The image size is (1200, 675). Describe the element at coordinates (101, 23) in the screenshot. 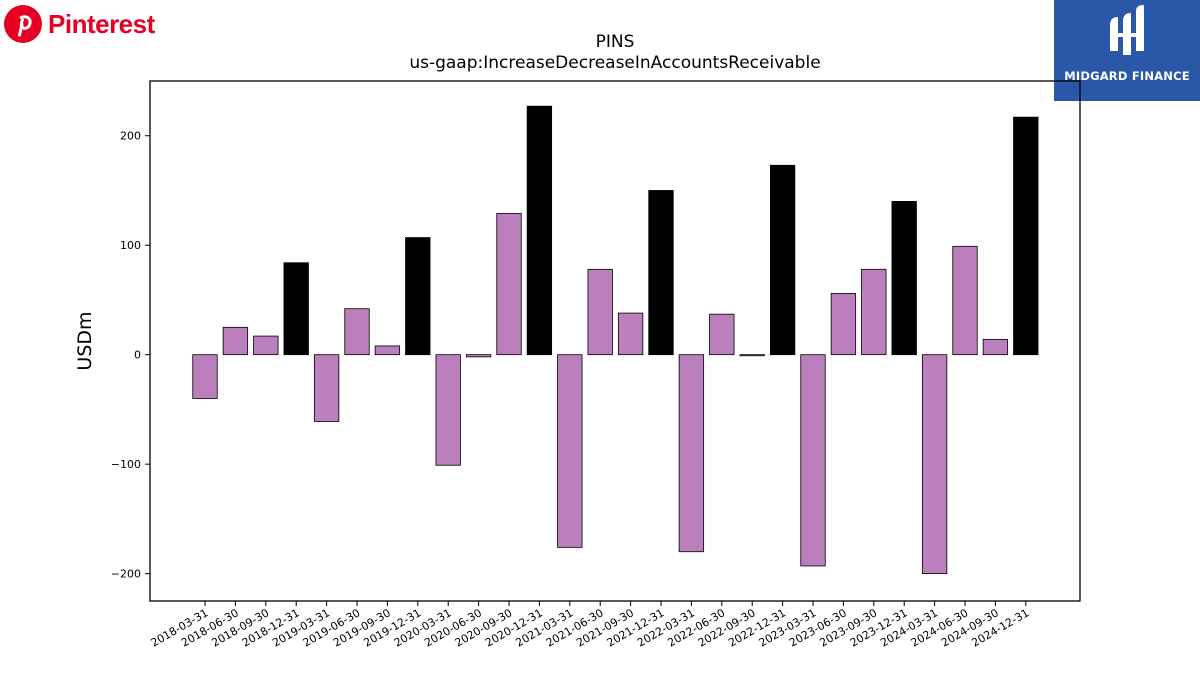

I see `pinterest-wordmark: Pinterest` at that location.